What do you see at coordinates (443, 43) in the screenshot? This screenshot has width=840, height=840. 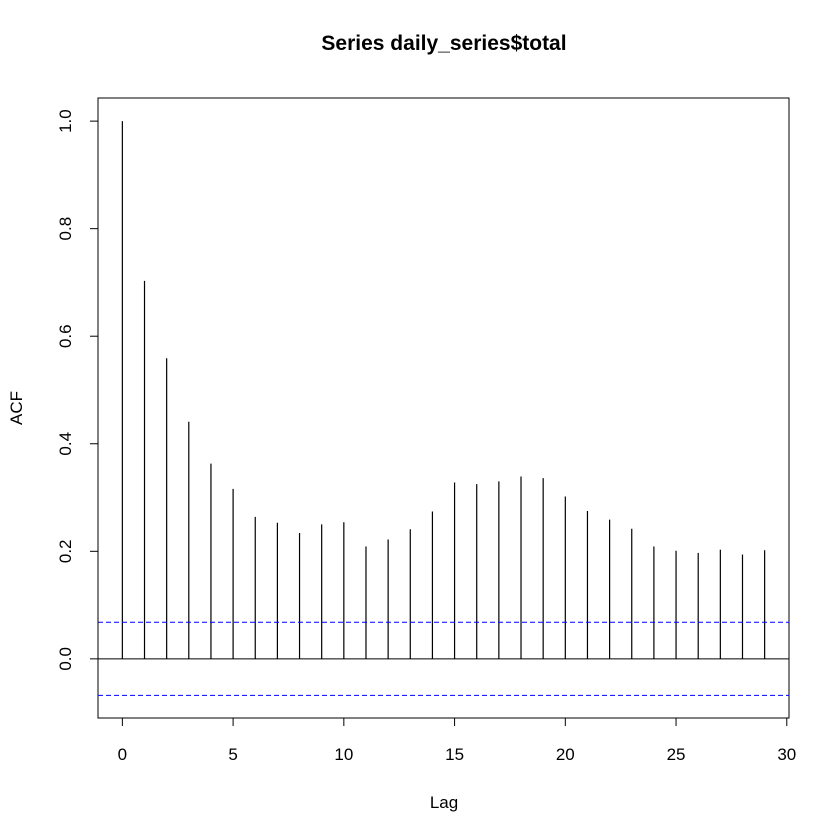 I see `chart-title: Series daily_series$total` at bounding box center [443, 43].